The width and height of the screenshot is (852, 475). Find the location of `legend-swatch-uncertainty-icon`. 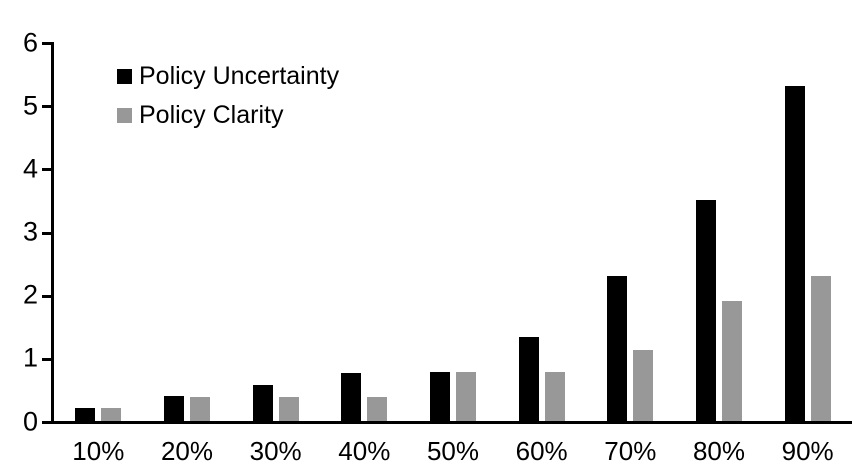

legend-swatch-uncertainty-icon is located at coordinates (124, 76).